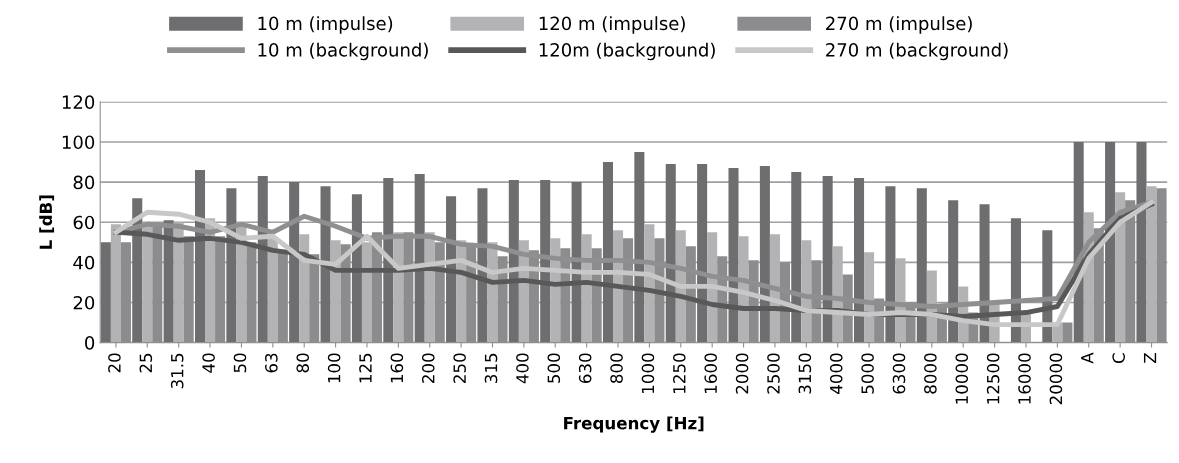 The height and width of the screenshot is (463, 1179). What do you see at coordinates (554, 368) in the screenshot?
I see `x-tick-label: 500` at bounding box center [554, 368].